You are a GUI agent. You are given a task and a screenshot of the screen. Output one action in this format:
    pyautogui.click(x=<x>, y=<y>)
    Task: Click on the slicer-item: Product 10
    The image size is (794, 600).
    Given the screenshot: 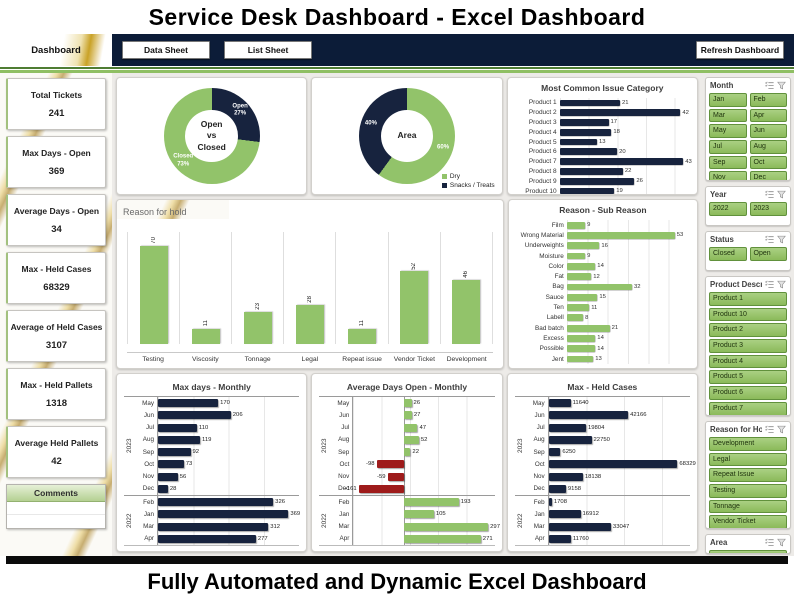 What is the action you would take?
    pyautogui.click(x=748, y=314)
    